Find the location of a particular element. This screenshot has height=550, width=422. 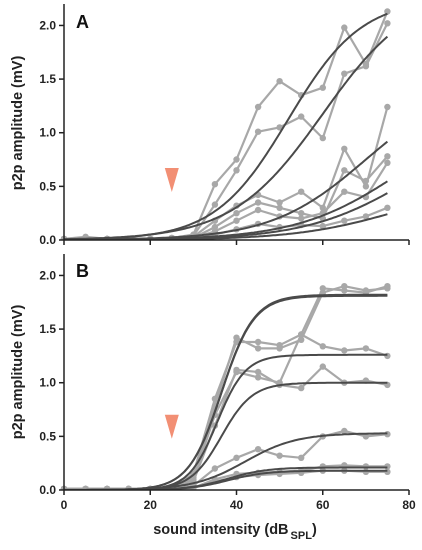

panel-b-series-1-point is located at coordinates (258, 342).